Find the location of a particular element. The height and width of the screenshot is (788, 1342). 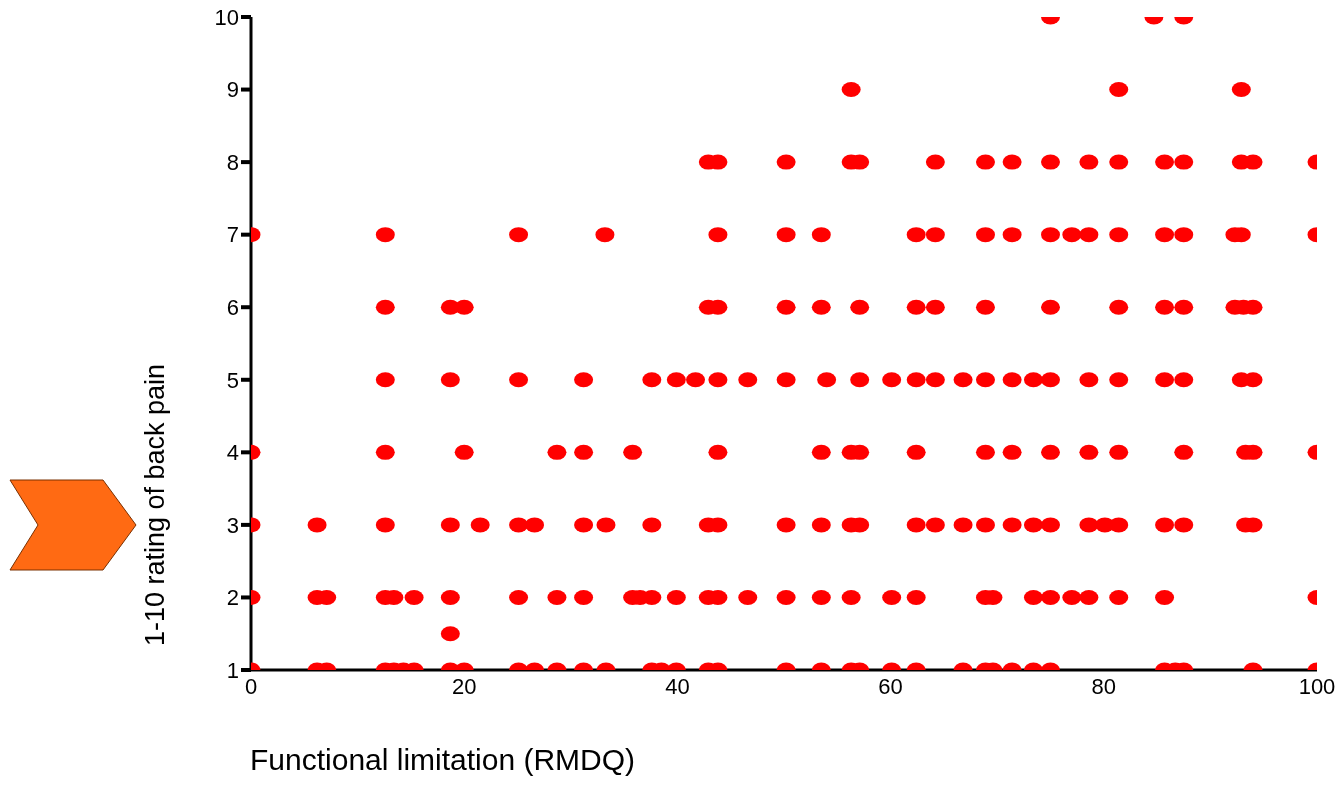

x-tick-label: 60 is located at coordinates (890, 686).